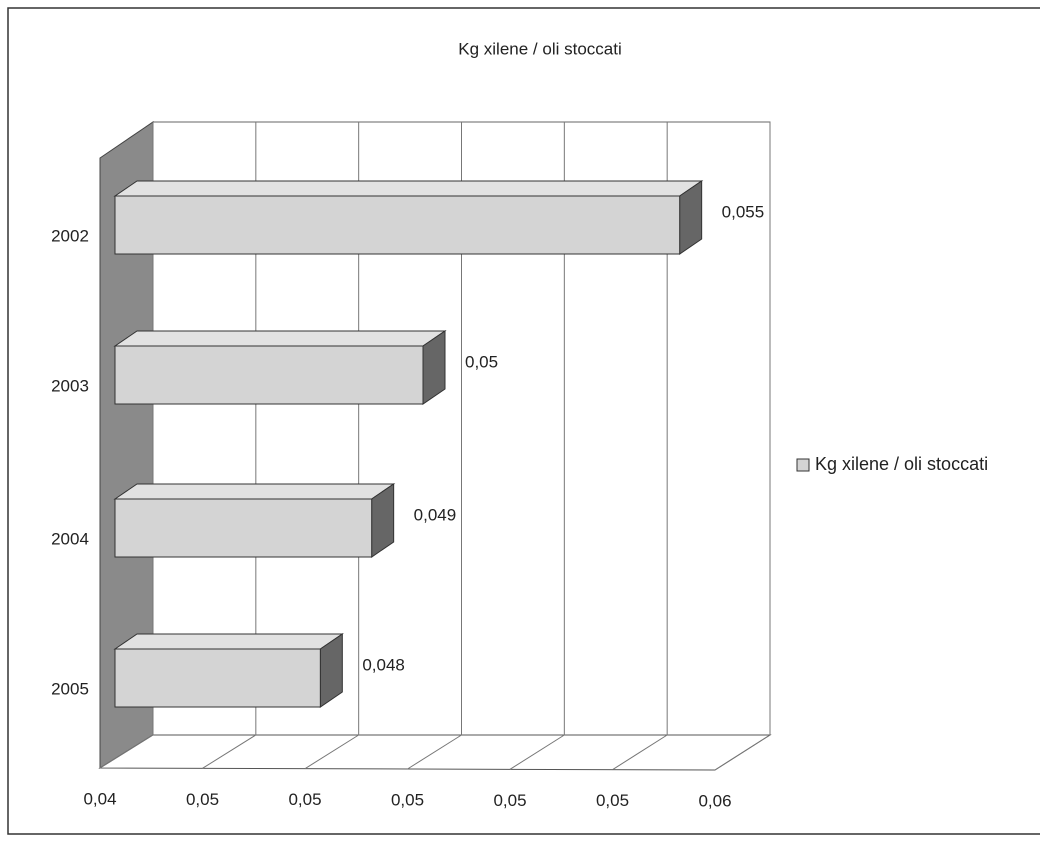 The height and width of the screenshot is (852, 1040). What do you see at coordinates (803, 465) in the screenshot?
I see `legend-swatch` at bounding box center [803, 465].